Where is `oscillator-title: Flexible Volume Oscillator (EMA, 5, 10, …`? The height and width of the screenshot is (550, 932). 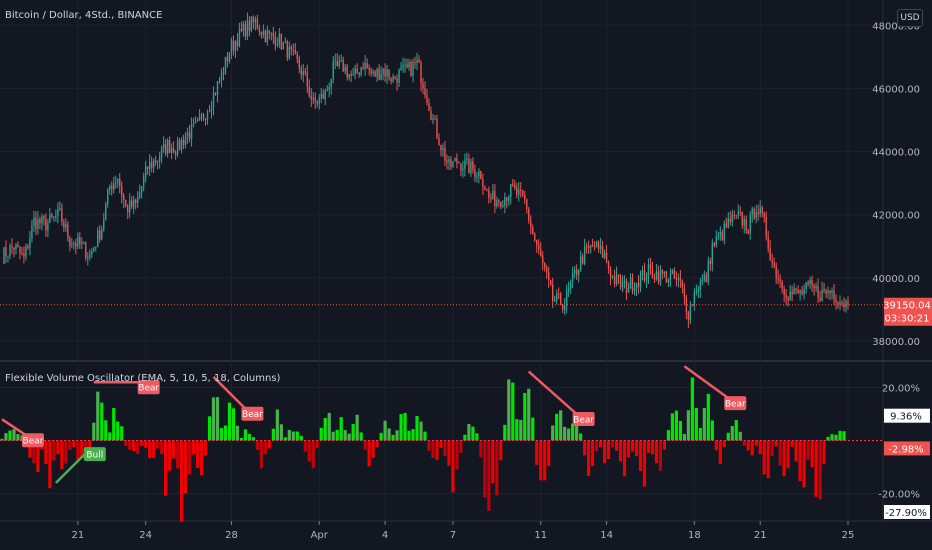
oscillator-title: Flexible Volume Oscillator (EMA, 5, 10, … is located at coordinates (143, 378).